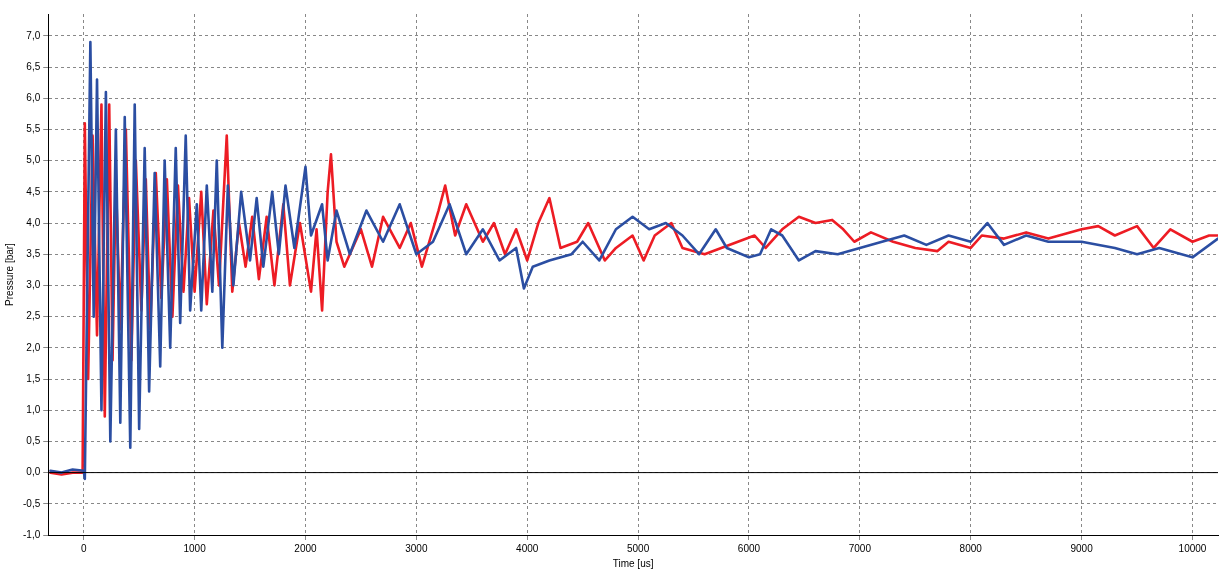  I want to click on y-tick-label: 3,0, so click(33, 285).